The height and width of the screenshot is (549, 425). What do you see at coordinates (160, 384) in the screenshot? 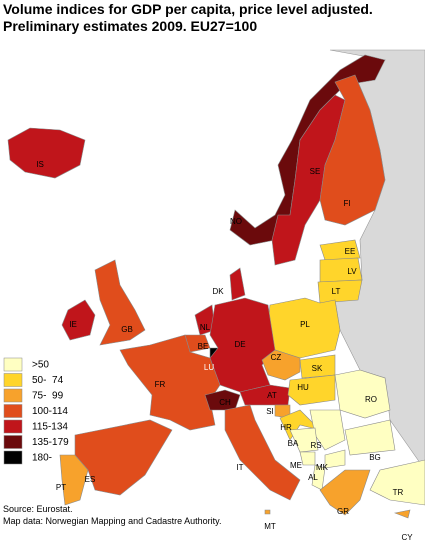
I see `country-label: FR` at bounding box center [160, 384].